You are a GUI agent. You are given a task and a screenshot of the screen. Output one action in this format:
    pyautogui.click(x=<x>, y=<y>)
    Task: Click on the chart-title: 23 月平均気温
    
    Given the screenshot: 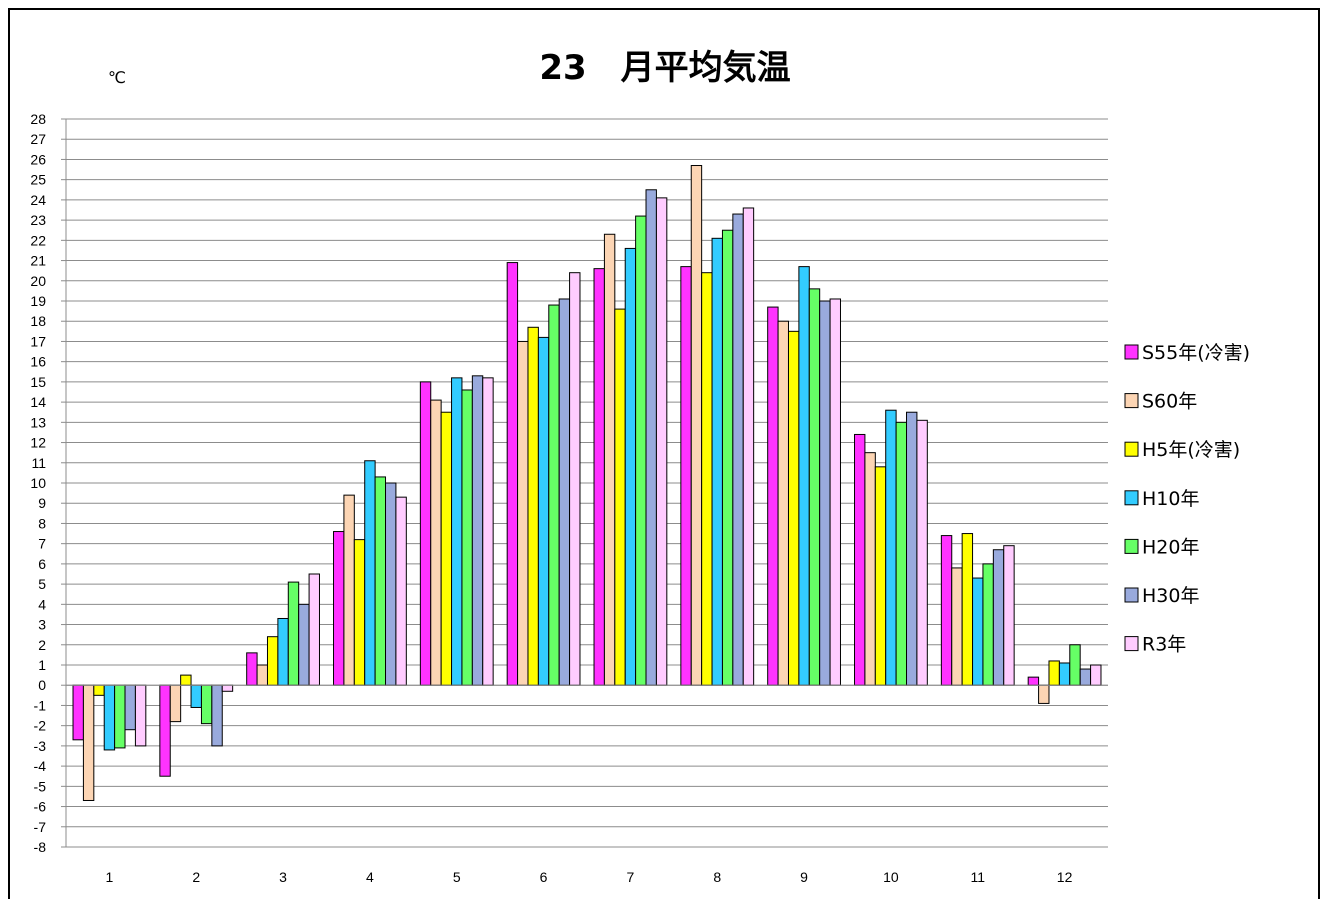 What is the action you would take?
    pyautogui.click(x=665, y=68)
    